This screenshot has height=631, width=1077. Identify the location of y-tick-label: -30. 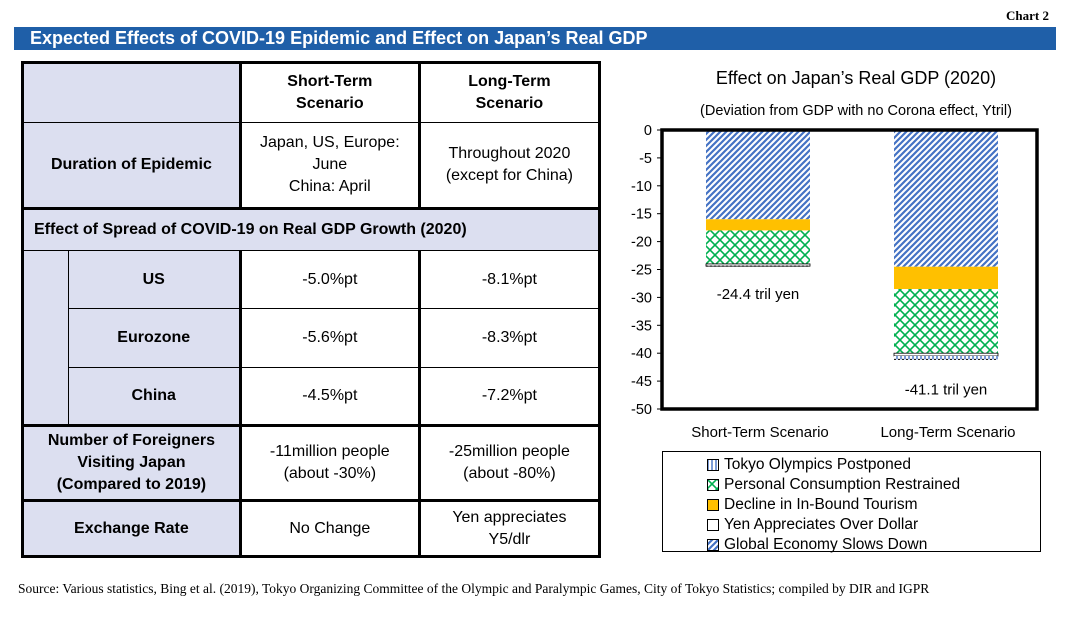
(641, 298).